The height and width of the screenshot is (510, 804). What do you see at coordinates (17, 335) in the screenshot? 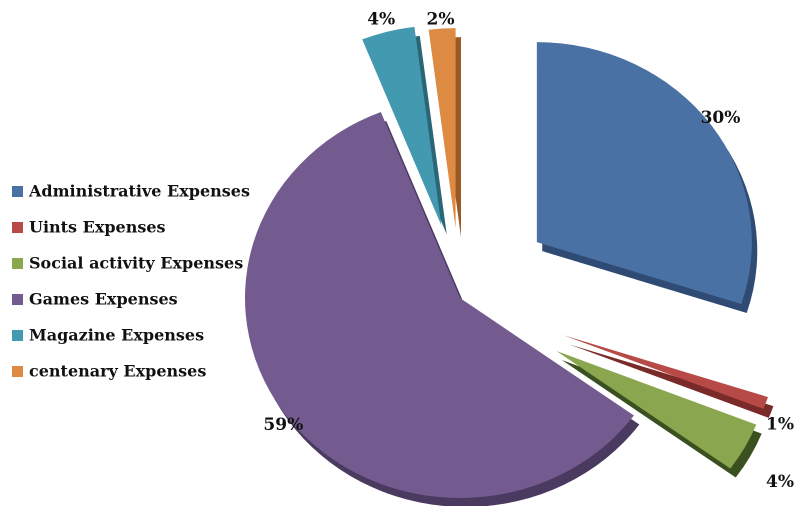
I see `legend-swatch-magazine-expenses` at bounding box center [17, 335].